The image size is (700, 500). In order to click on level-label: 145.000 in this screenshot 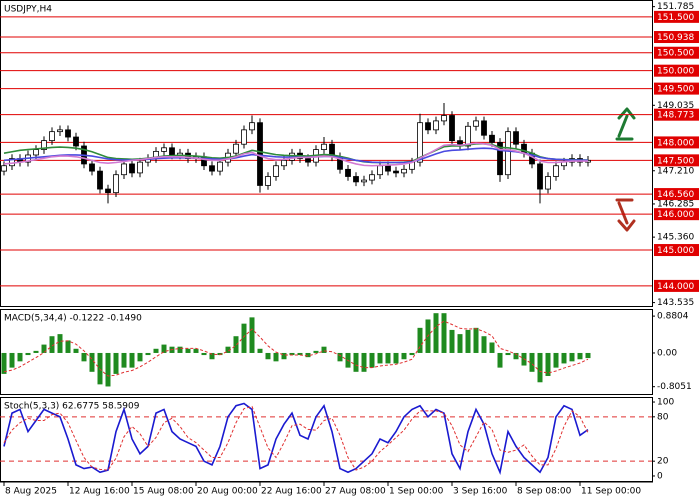, I will do `click(675, 251)`.